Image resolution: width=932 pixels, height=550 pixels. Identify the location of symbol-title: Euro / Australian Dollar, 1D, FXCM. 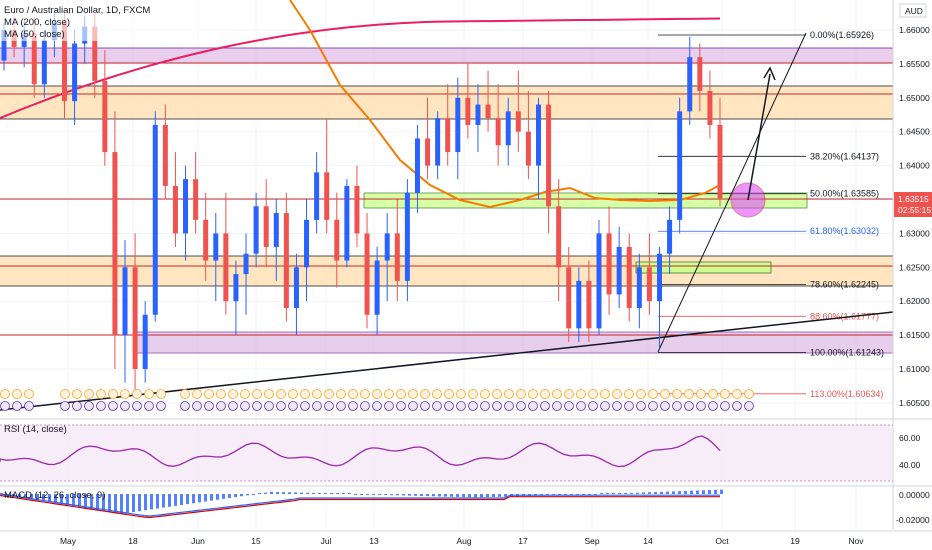
(77, 10).